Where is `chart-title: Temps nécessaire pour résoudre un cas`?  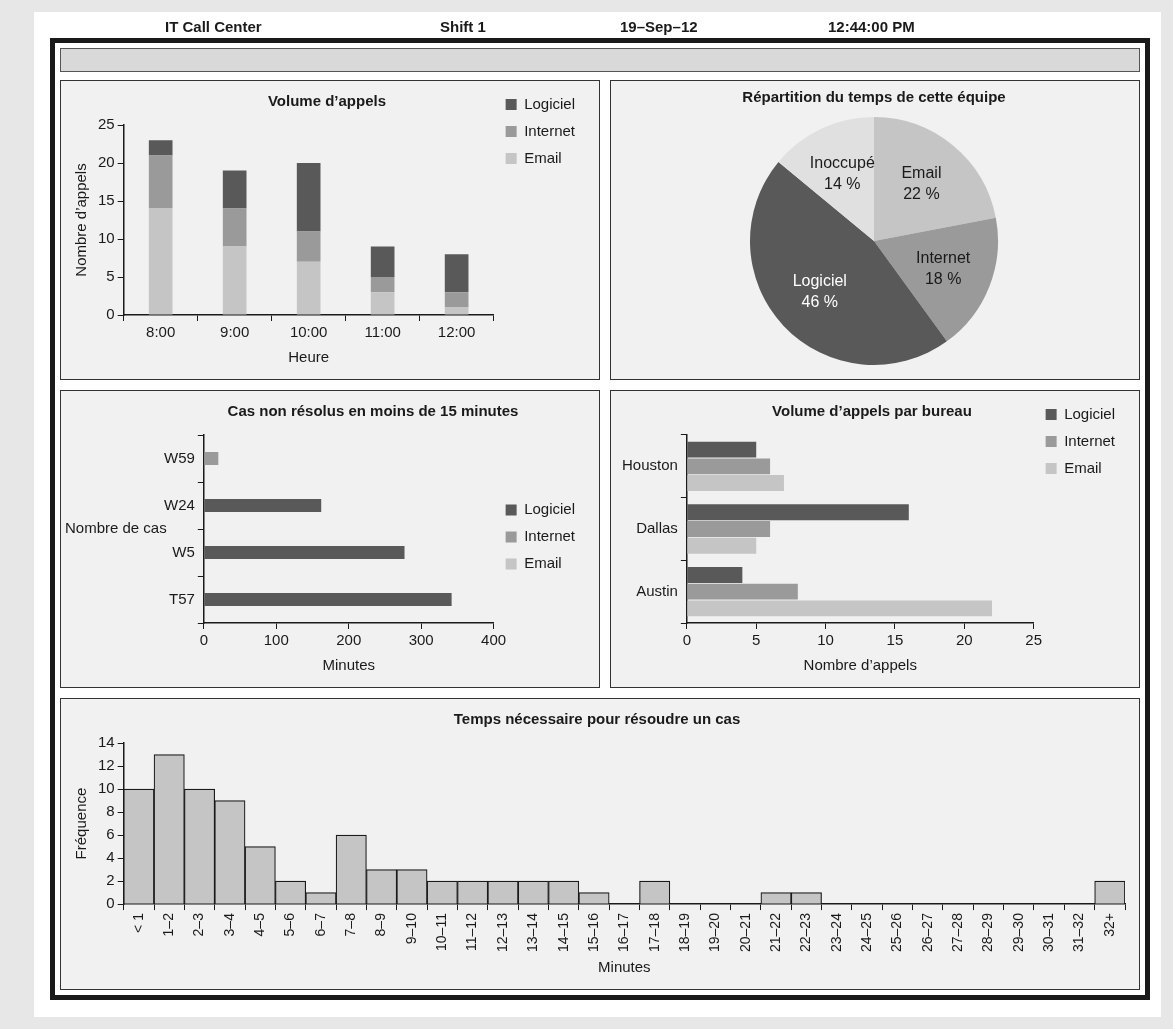
chart-title: Temps nécessaire pour résoudre un cas is located at coordinates (597, 719).